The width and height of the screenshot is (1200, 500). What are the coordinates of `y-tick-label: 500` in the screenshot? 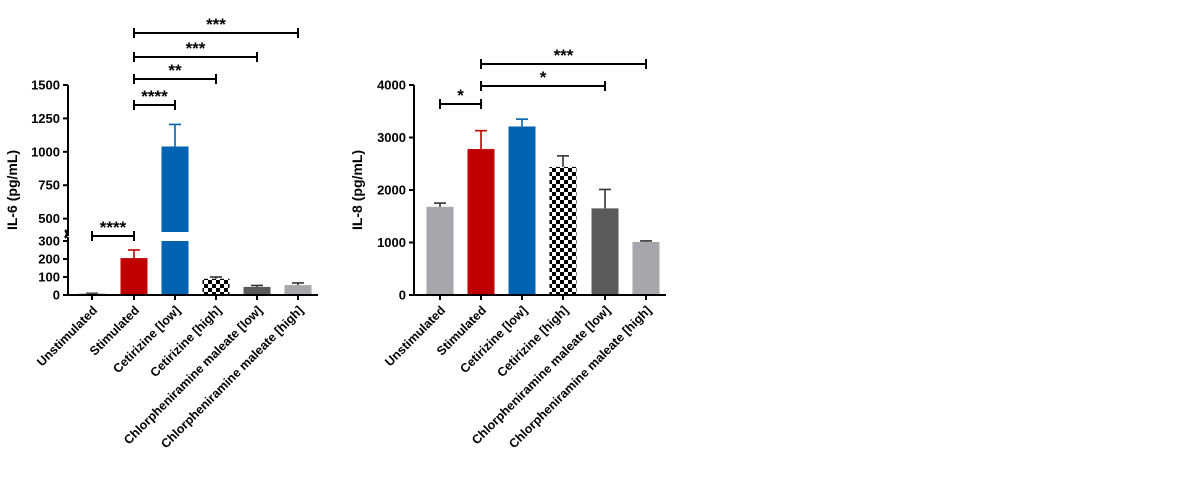 It's located at (49, 218).